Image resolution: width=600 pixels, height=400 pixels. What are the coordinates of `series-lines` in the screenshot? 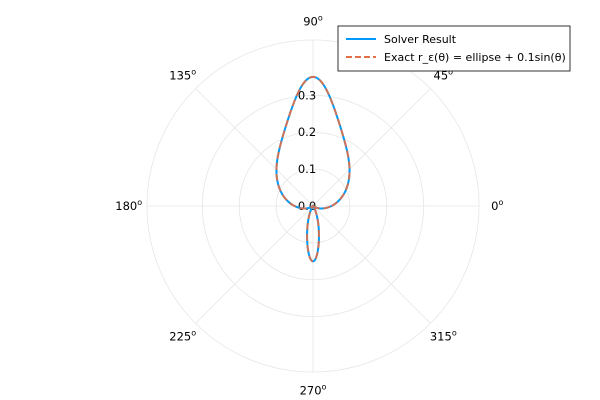 It's located at (313, 169).